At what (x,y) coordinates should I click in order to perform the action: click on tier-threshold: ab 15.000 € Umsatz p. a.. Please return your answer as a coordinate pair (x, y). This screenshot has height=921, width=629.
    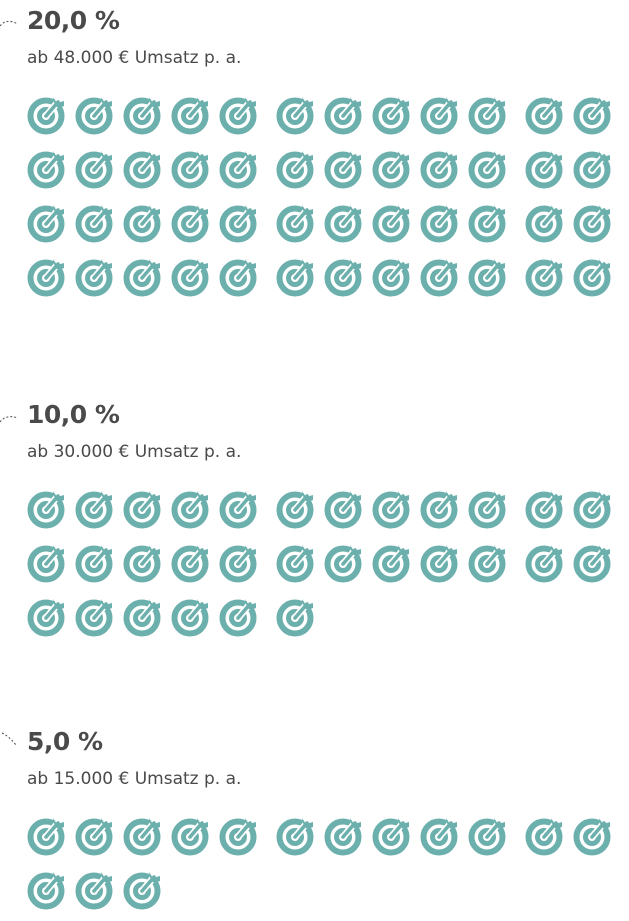
    Looking at the image, I should click on (134, 779).